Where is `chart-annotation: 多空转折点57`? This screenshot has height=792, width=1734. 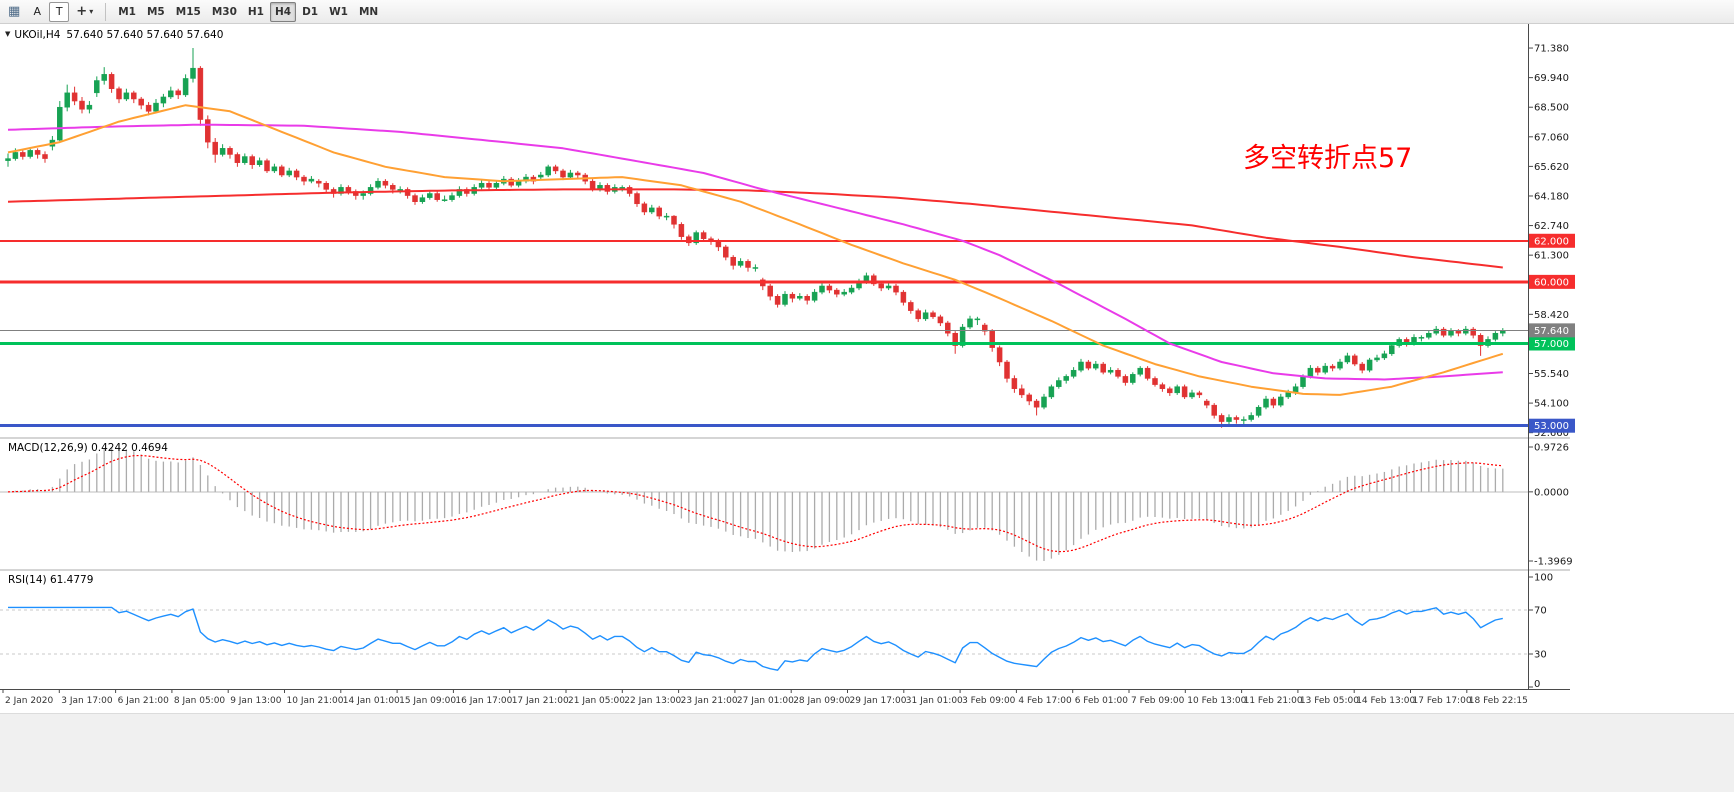
chart-annotation: 多空转折点57 is located at coordinates (1328, 158).